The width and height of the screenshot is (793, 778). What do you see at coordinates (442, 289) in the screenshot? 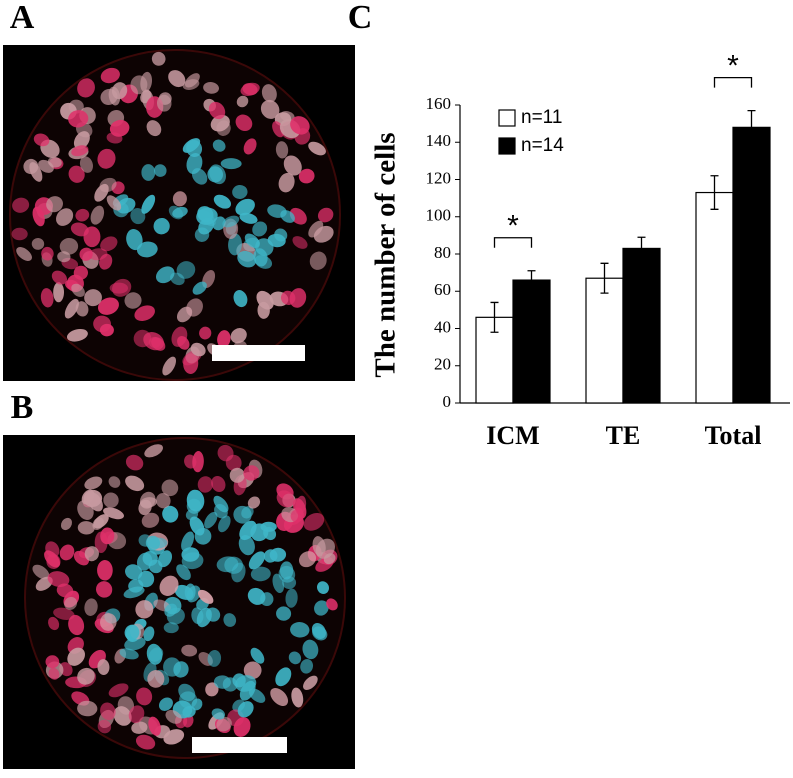
I see `y-tick-label: 60` at bounding box center [442, 289].